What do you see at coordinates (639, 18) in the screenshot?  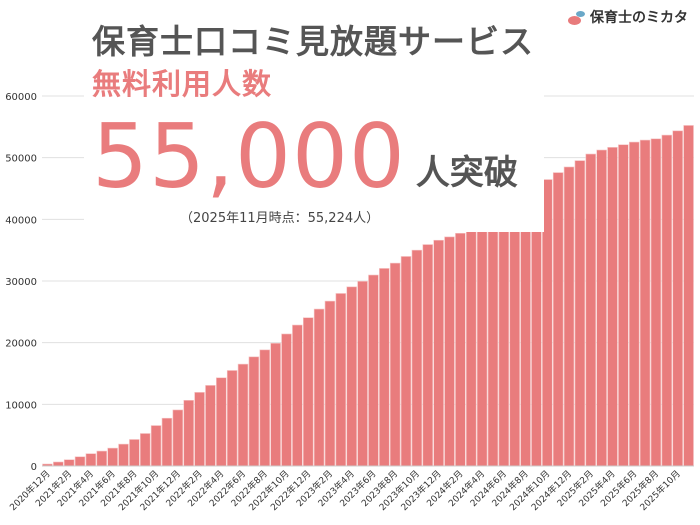 I see `logo-text: 保育士のミカタ` at bounding box center [639, 18].